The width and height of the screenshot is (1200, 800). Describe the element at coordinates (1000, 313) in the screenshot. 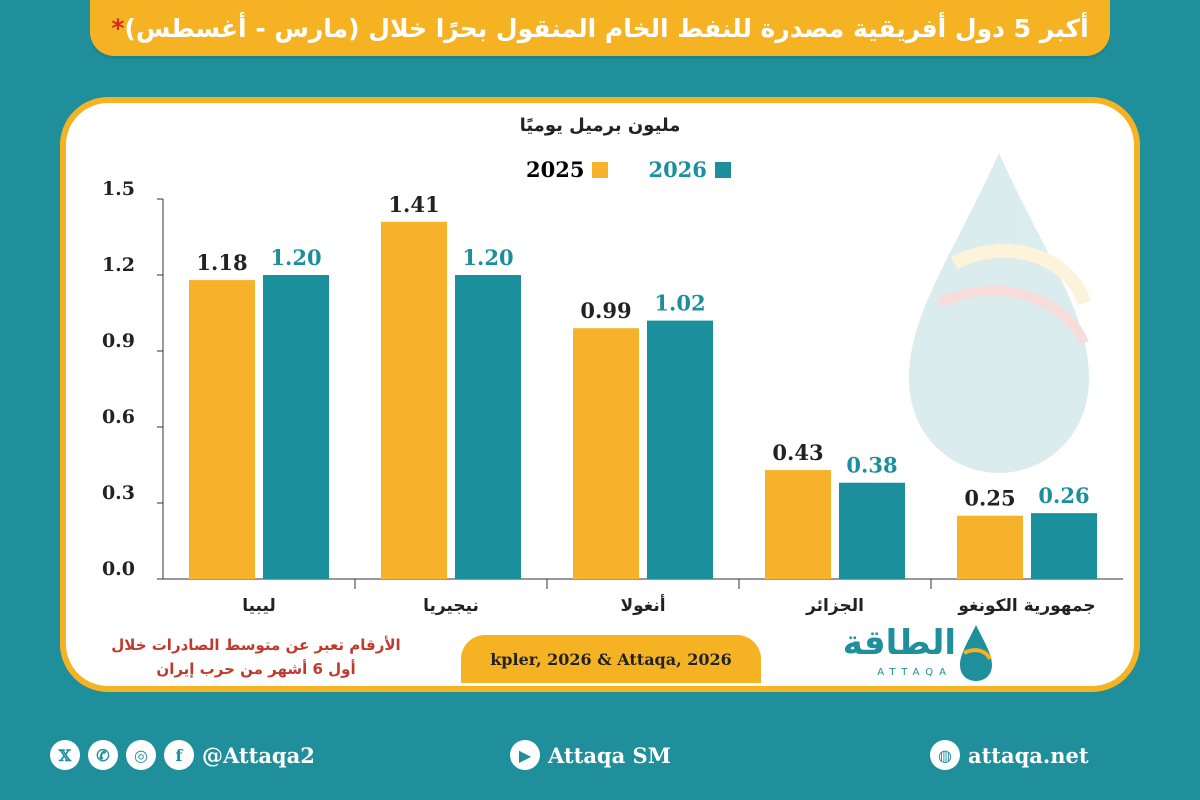

I see `watermark-drop-icon` at that location.